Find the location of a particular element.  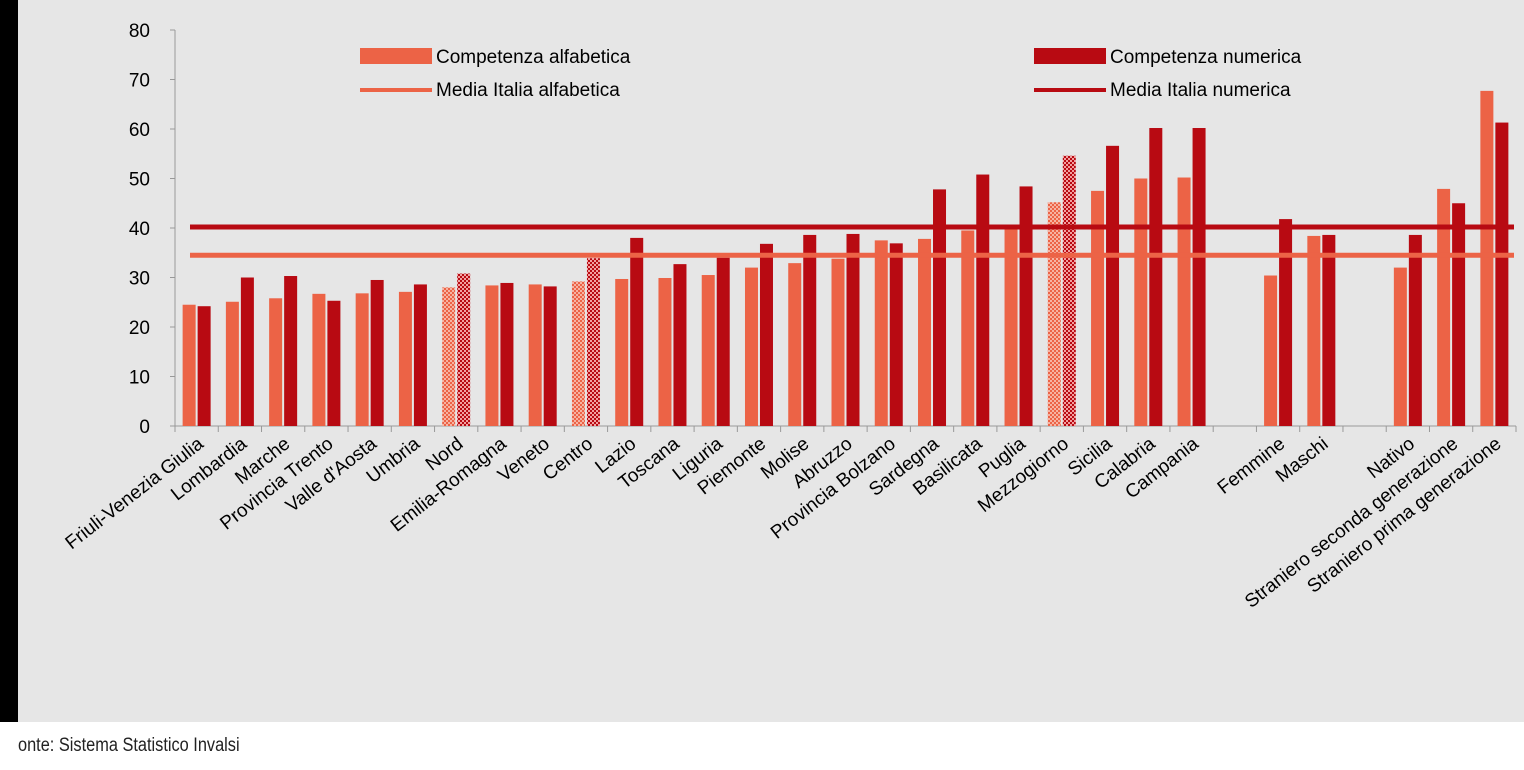

bar-alfabetica-abruzzo is located at coordinates (838, 342).